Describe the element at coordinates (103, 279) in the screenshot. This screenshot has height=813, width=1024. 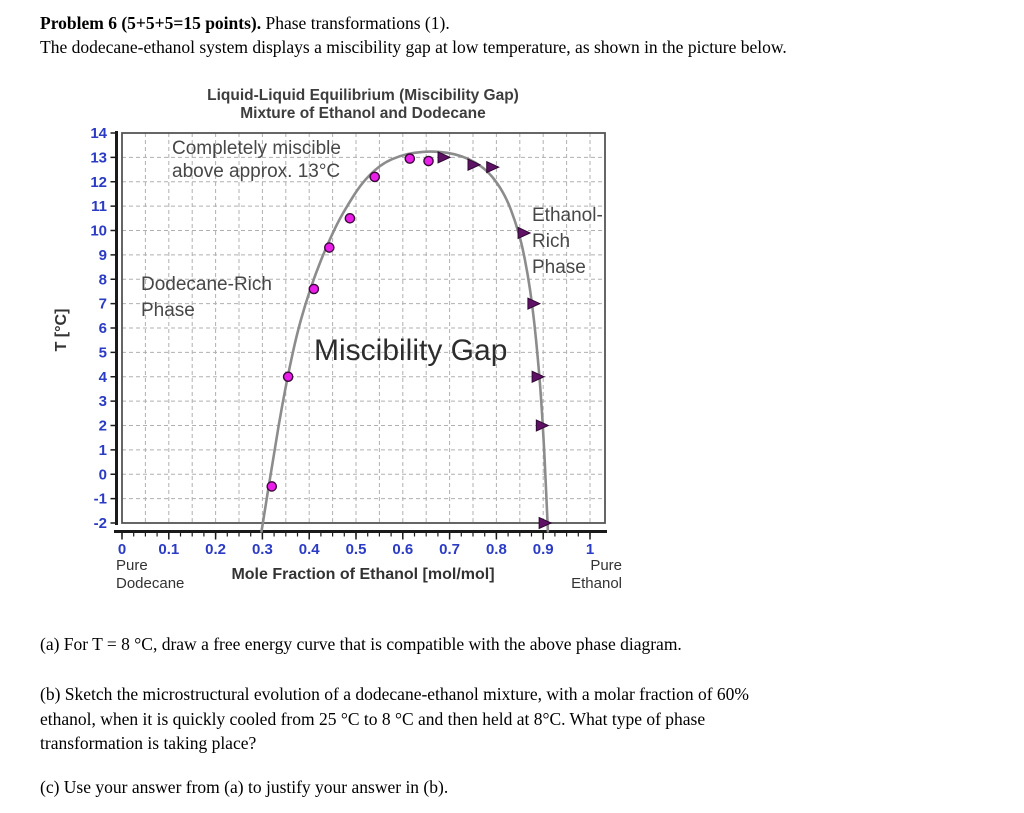
I see `y-tick-label: 8` at that location.